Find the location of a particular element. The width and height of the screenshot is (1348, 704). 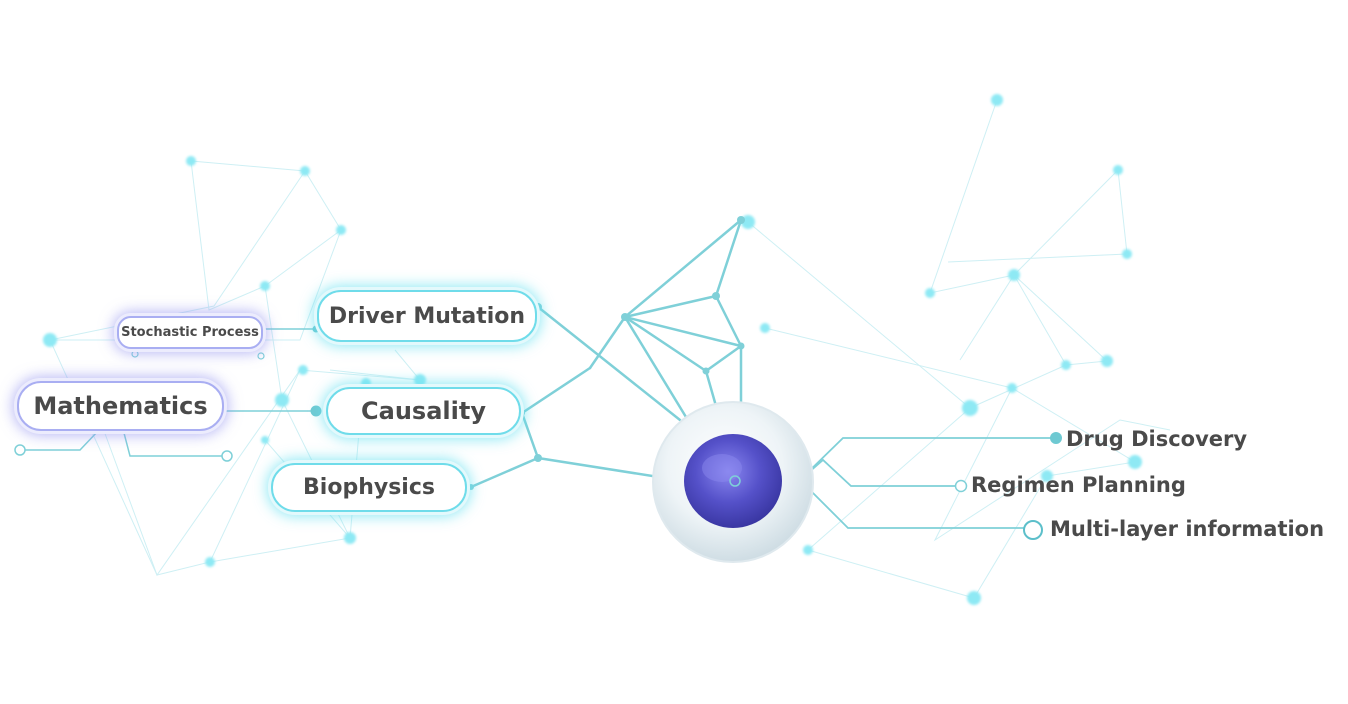

driver-mutation-node: Driver Mutation is located at coordinates (427, 316).